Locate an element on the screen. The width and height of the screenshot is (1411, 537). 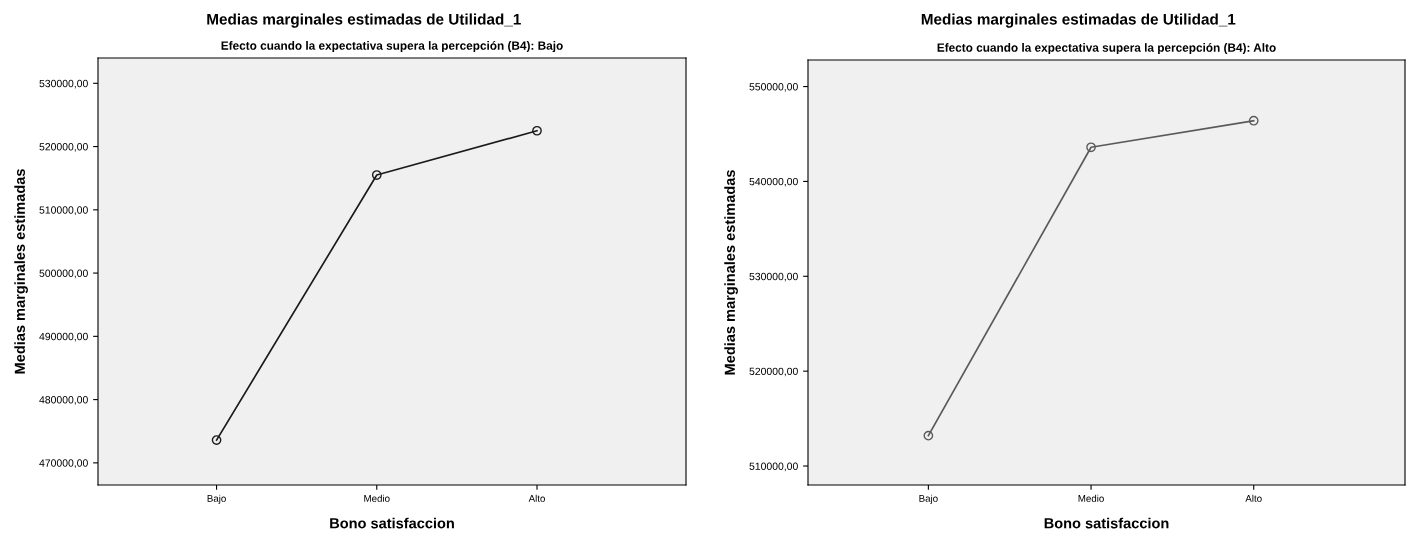
y-tick-label: 540000,00 is located at coordinates (773, 182).